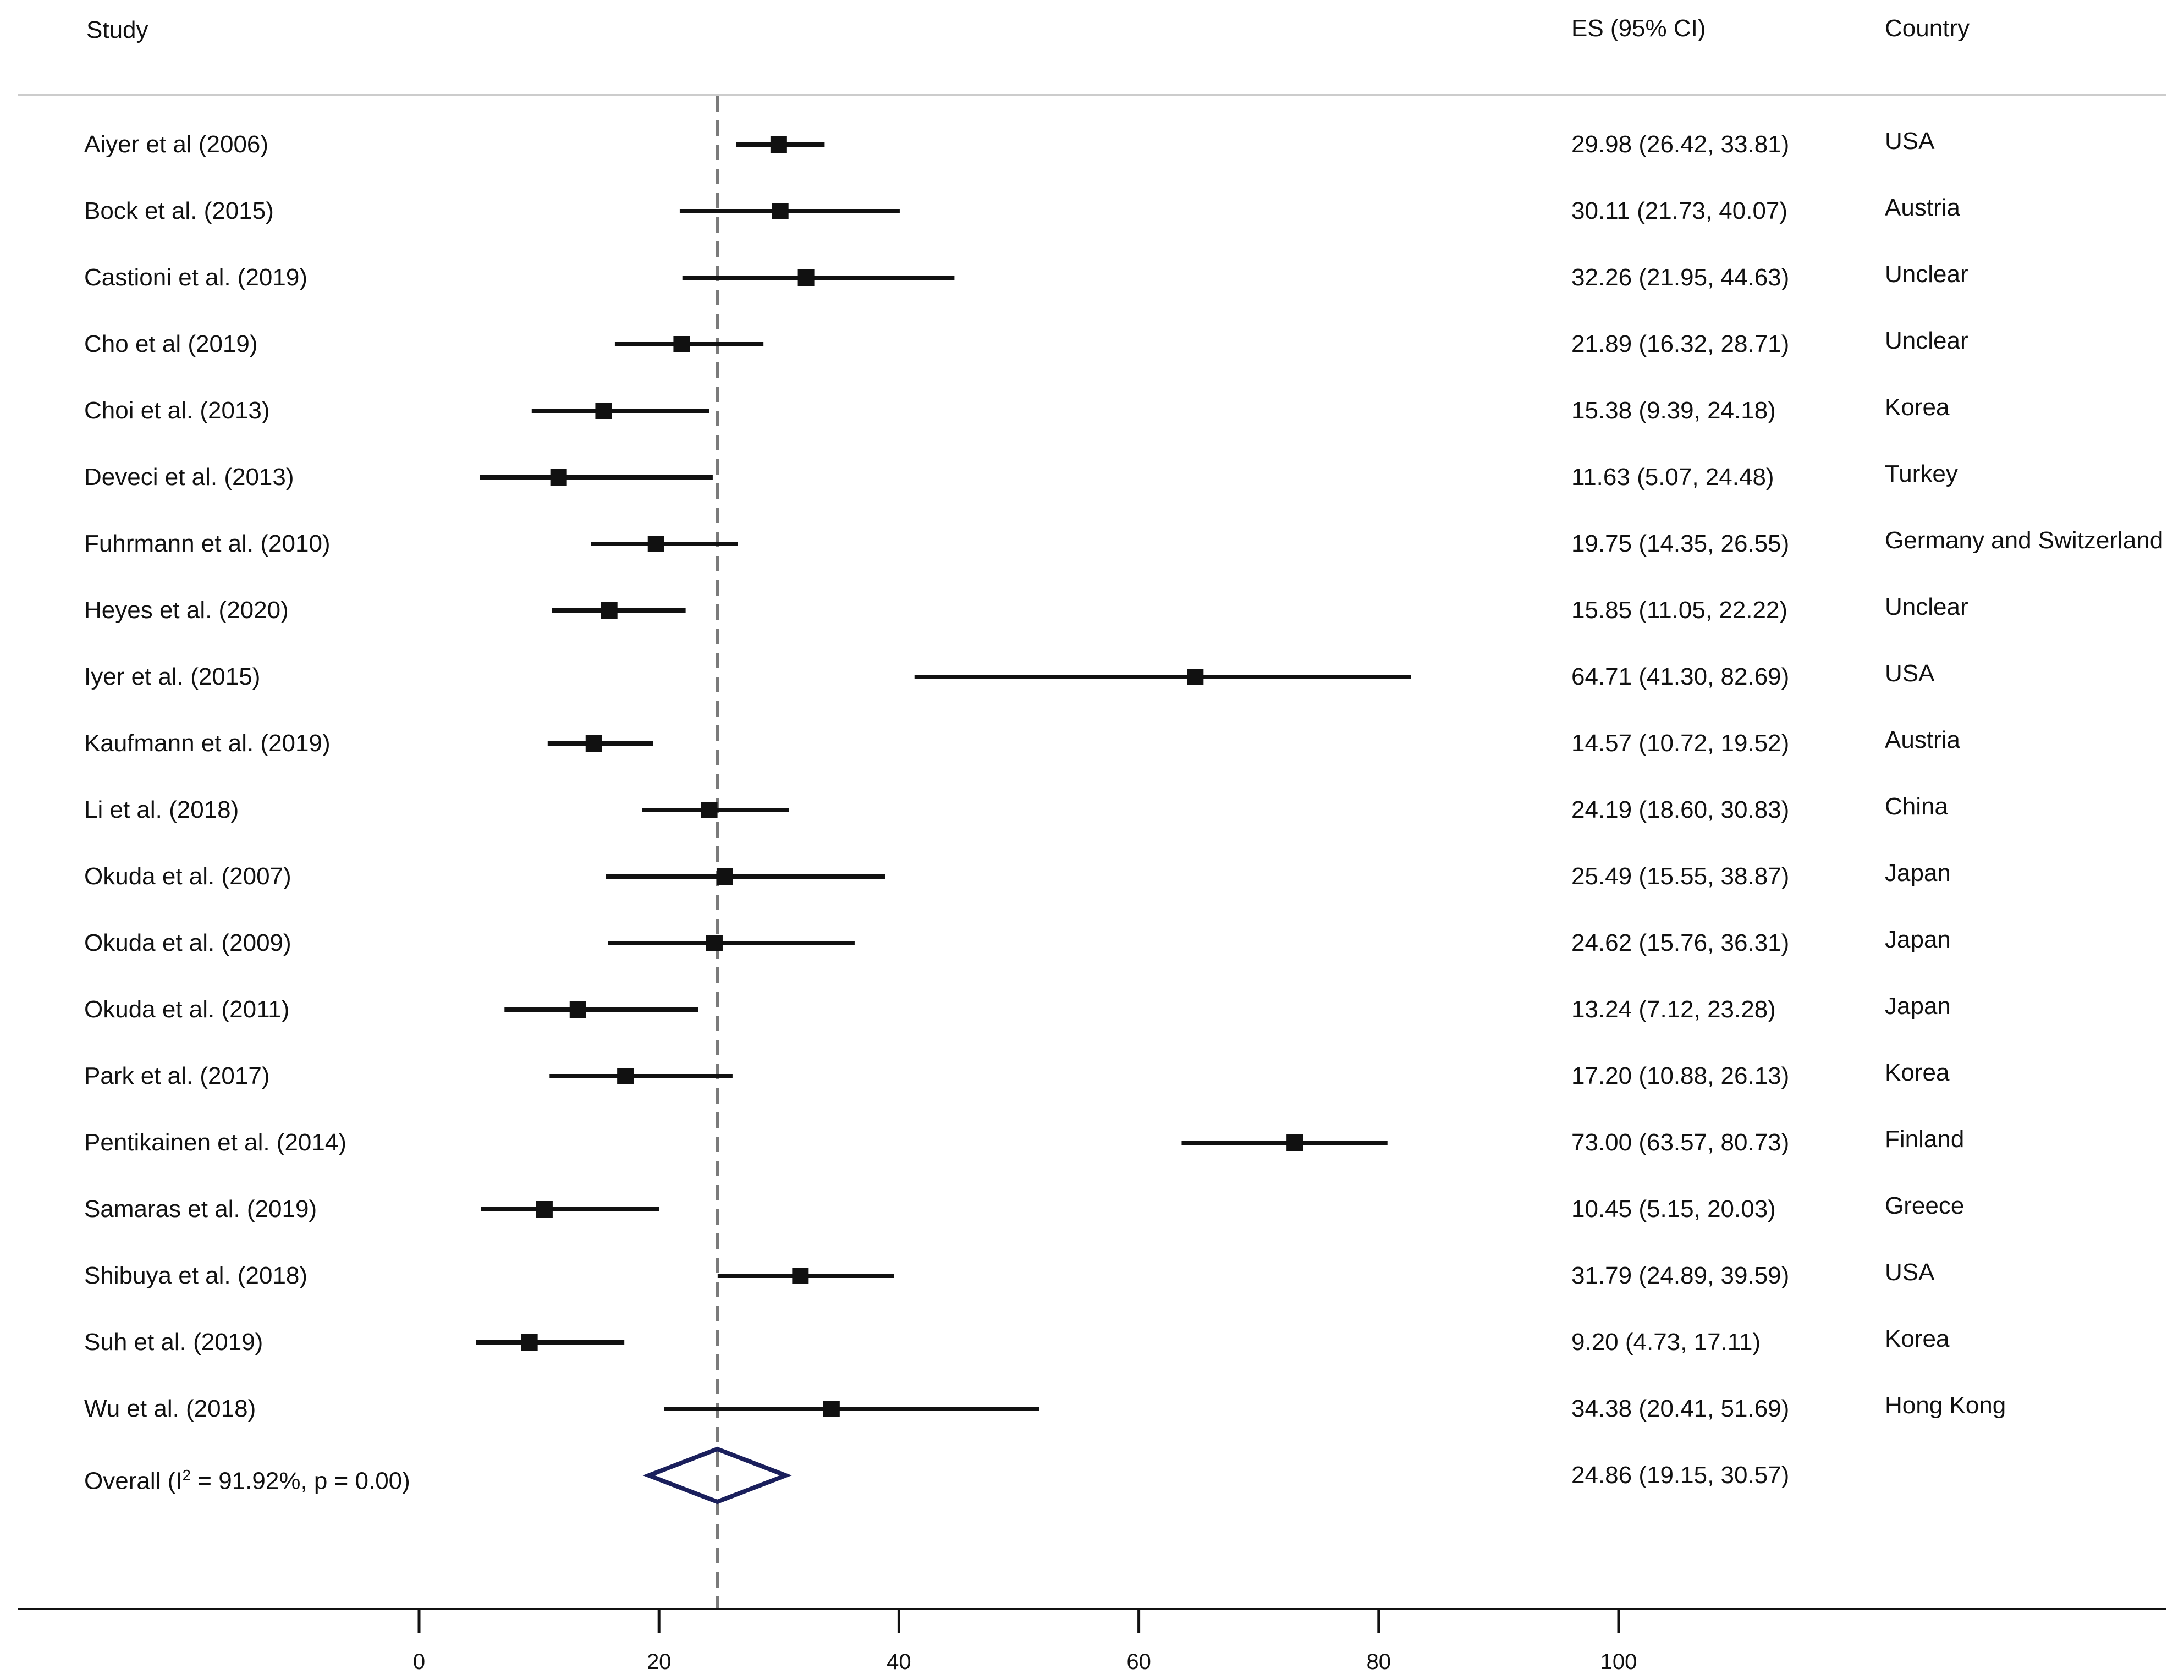 This screenshot has width=2184, height=1680. Describe the element at coordinates (195, 277) in the screenshot. I see `study-name: Castioni et al. (2019)` at that location.